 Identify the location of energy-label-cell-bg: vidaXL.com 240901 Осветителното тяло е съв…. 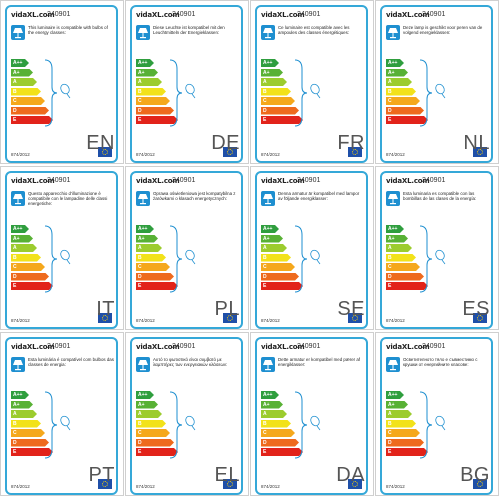
(437, 414).